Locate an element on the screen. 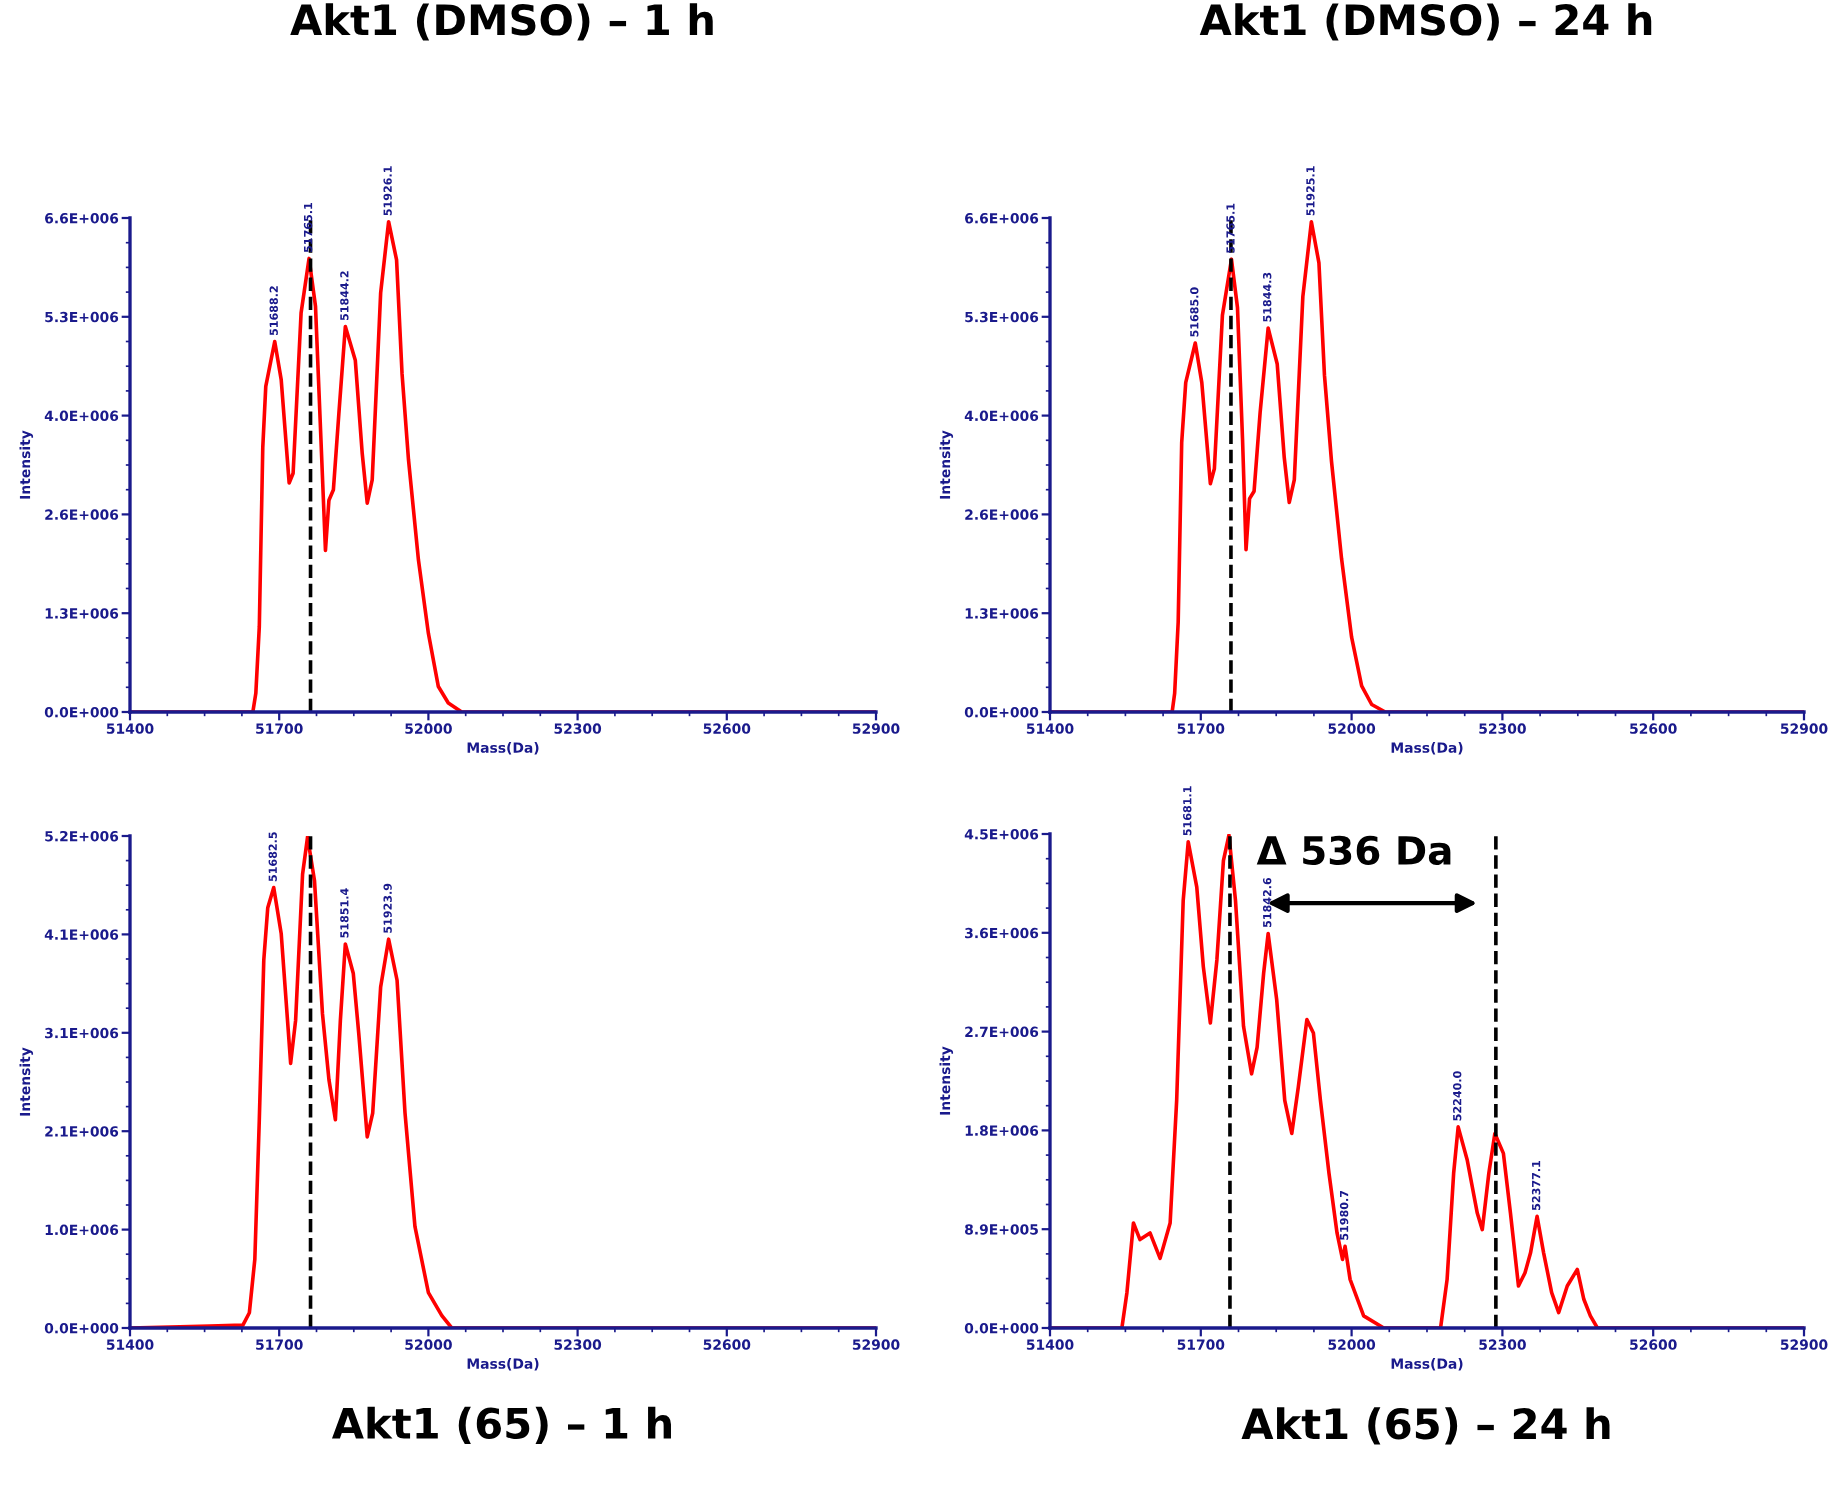  annotation: Δ 536 Da is located at coordinates (1353, 850).